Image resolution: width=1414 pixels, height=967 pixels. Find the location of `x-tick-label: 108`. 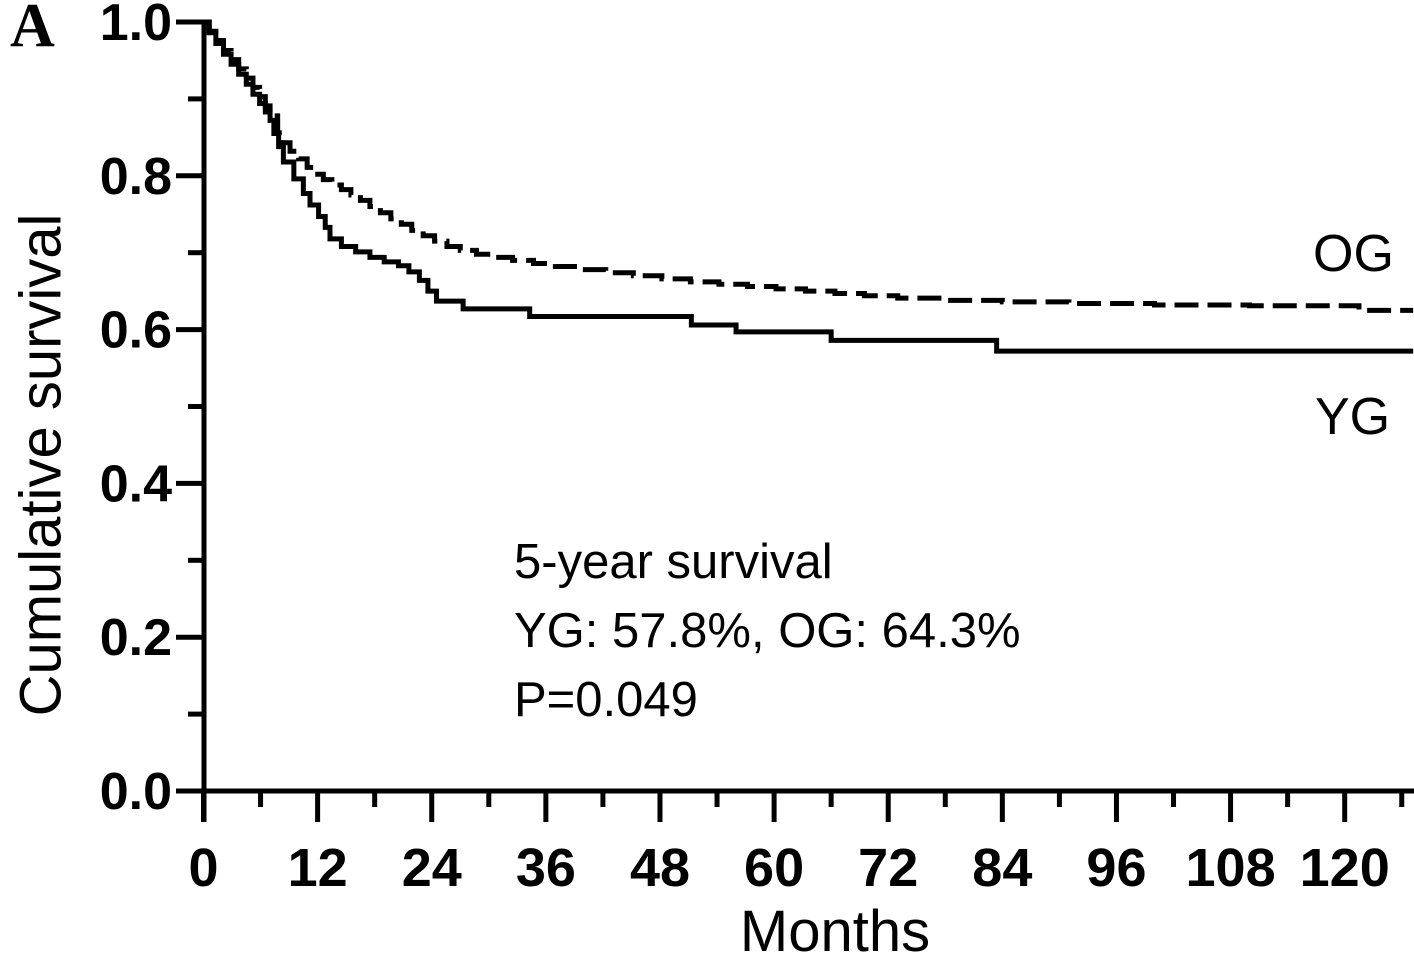

x-tick-label: 108 is located at coordinates (1231, 868).